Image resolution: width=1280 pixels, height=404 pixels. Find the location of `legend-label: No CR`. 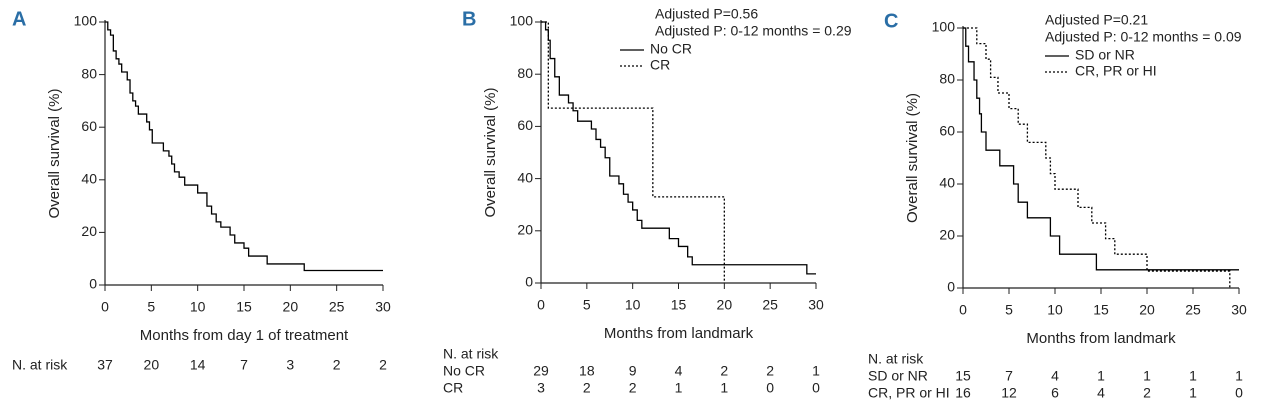

legend-label: No CR is located at coordinates (671, 49).